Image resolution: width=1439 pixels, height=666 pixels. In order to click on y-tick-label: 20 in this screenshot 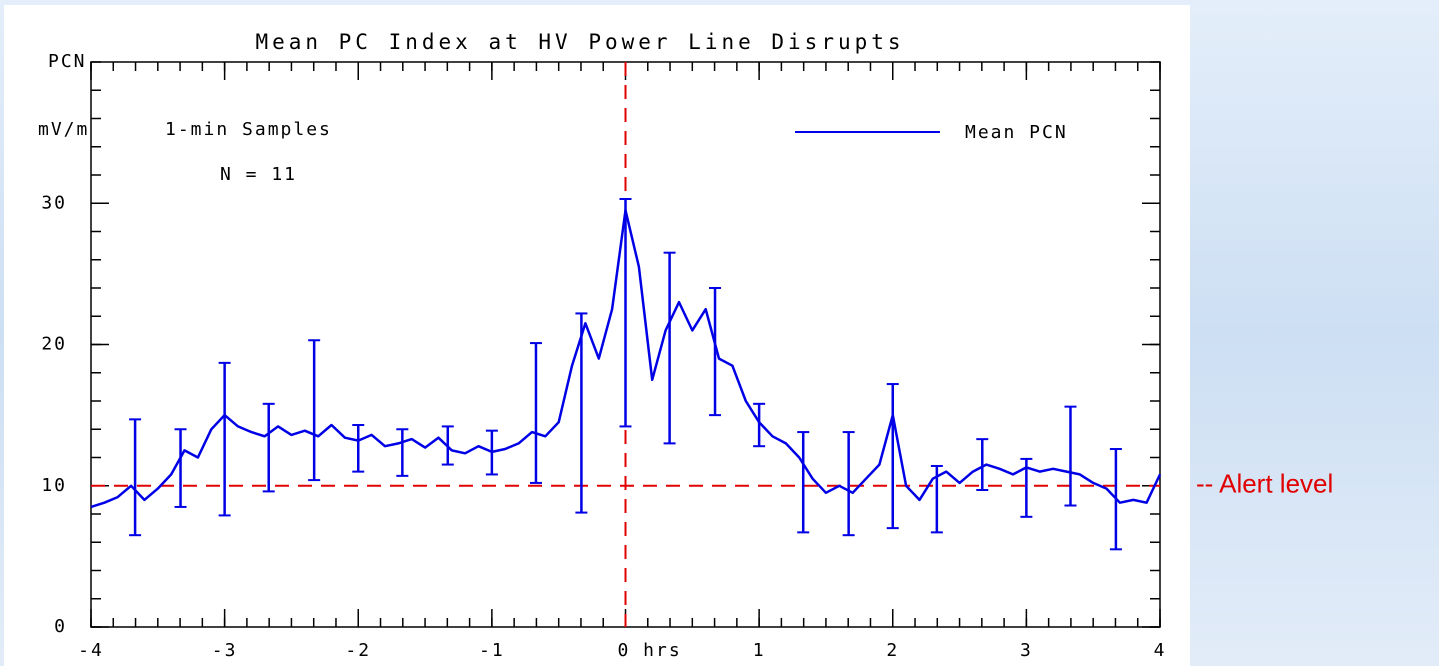, I will do `click(54, 344)`.